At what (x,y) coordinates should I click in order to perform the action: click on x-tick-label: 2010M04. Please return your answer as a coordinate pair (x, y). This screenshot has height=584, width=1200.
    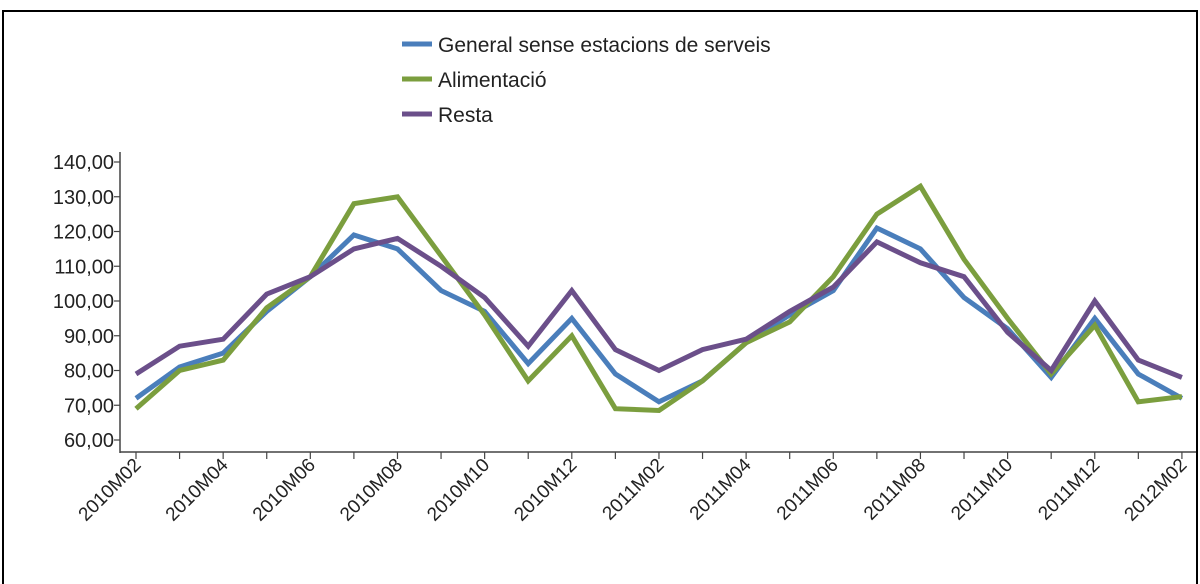
    Looking at the image, I should click on (197, 489).